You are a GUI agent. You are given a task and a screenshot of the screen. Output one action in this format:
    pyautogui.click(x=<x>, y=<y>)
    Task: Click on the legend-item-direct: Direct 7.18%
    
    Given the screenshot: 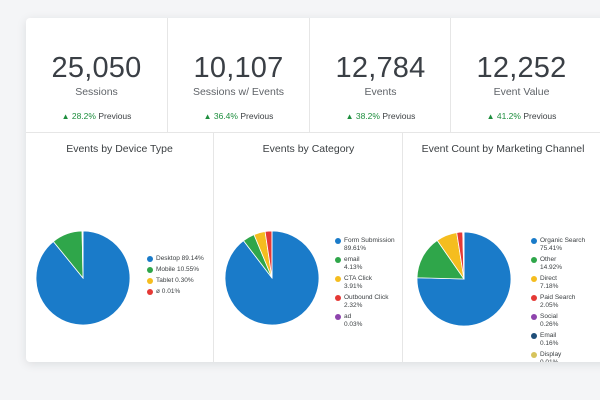 What is the action you would take?
    pyautogui.click(x=558, y=283)
    